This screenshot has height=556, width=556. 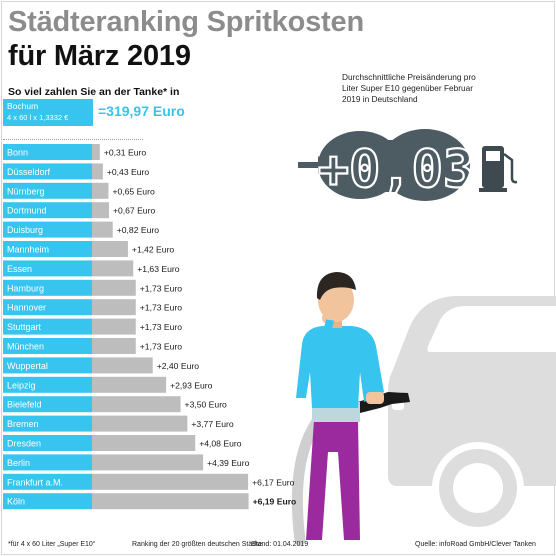 I want to click on value-label: +4,08 Euro, so click(x=220, y=444).